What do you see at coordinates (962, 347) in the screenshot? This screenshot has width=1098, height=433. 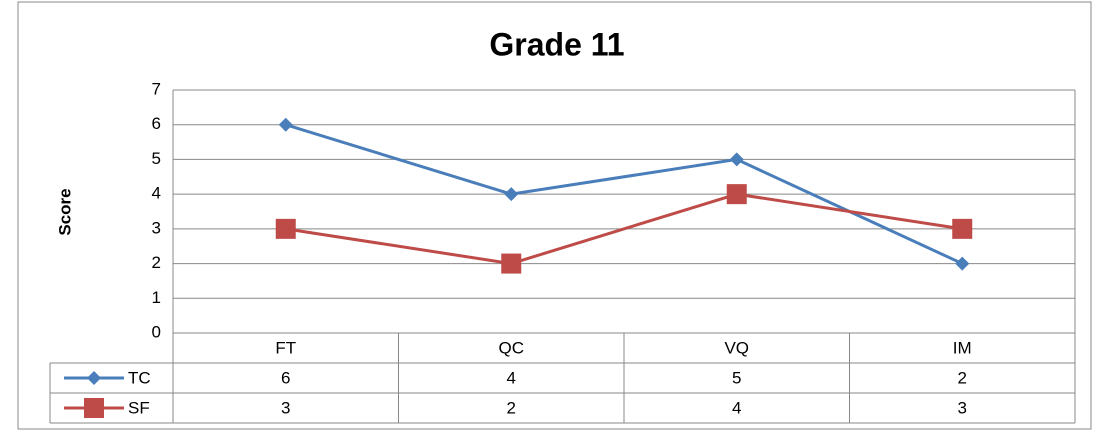 I see `x-tick-label: IM` at bounding box center [962, 347].